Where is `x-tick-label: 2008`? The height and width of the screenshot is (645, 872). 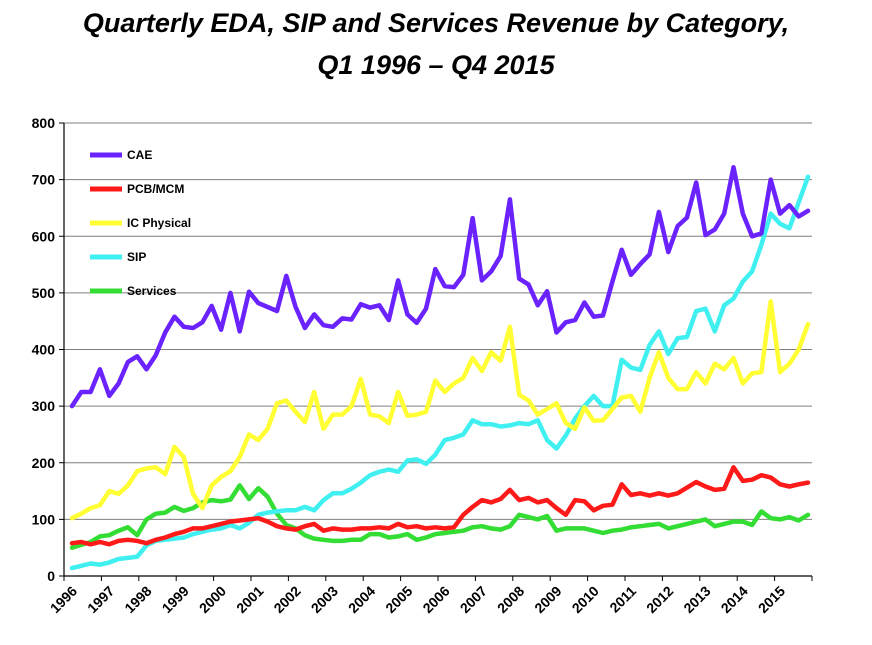 x-tick-label: 2008 is located at coordinates (510, 599).